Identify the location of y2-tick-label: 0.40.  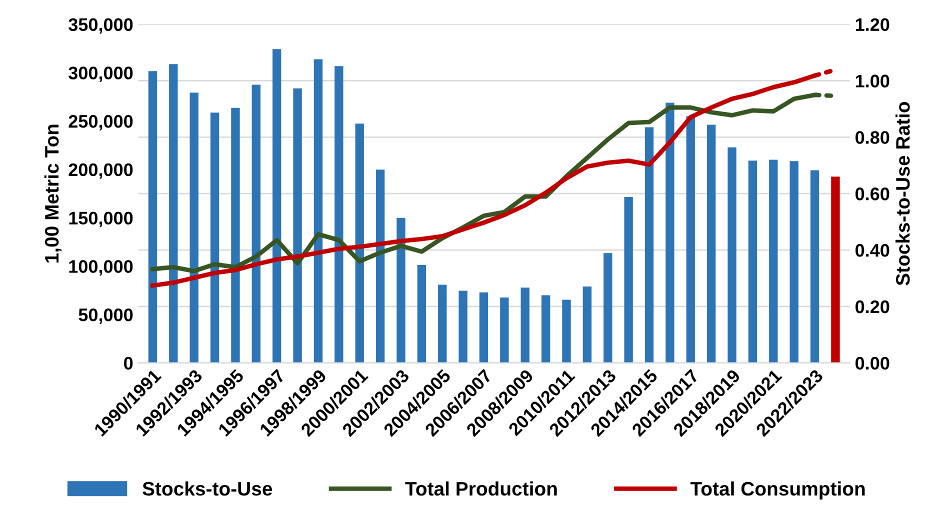
(873, 250).